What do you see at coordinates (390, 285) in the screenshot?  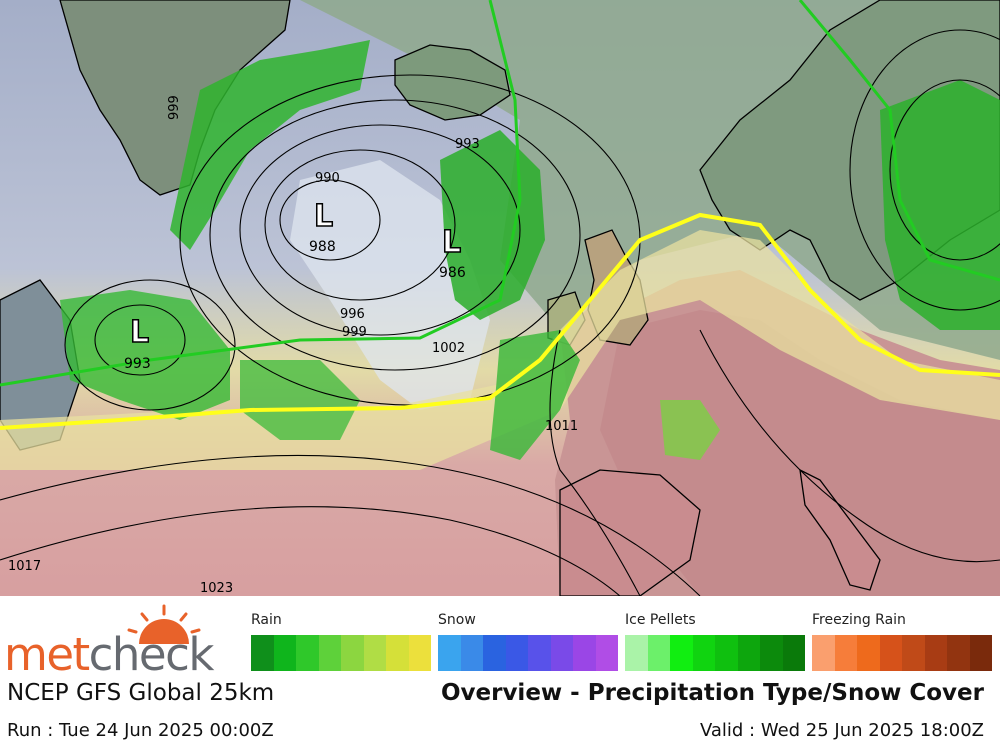 I see `snow-cover-area` at bounding box center [390, 285].